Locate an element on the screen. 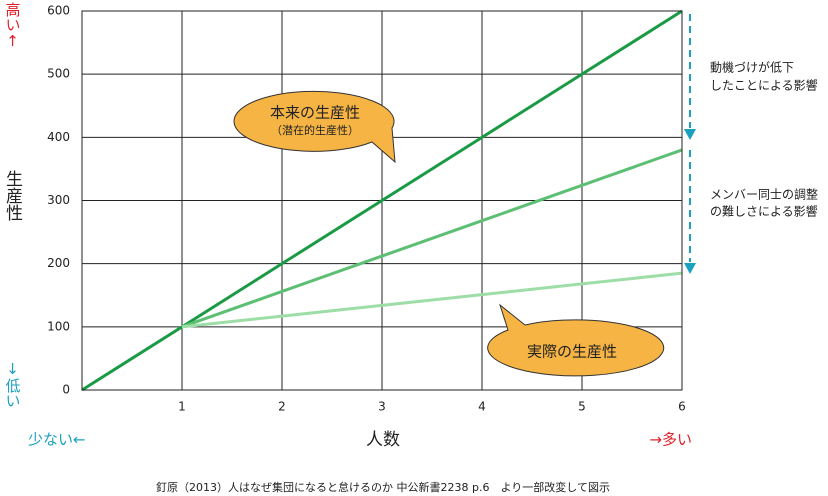 This screenshot has height=496, width=828. annotation: 本来の生産性 is located at coordinates (315, 113).